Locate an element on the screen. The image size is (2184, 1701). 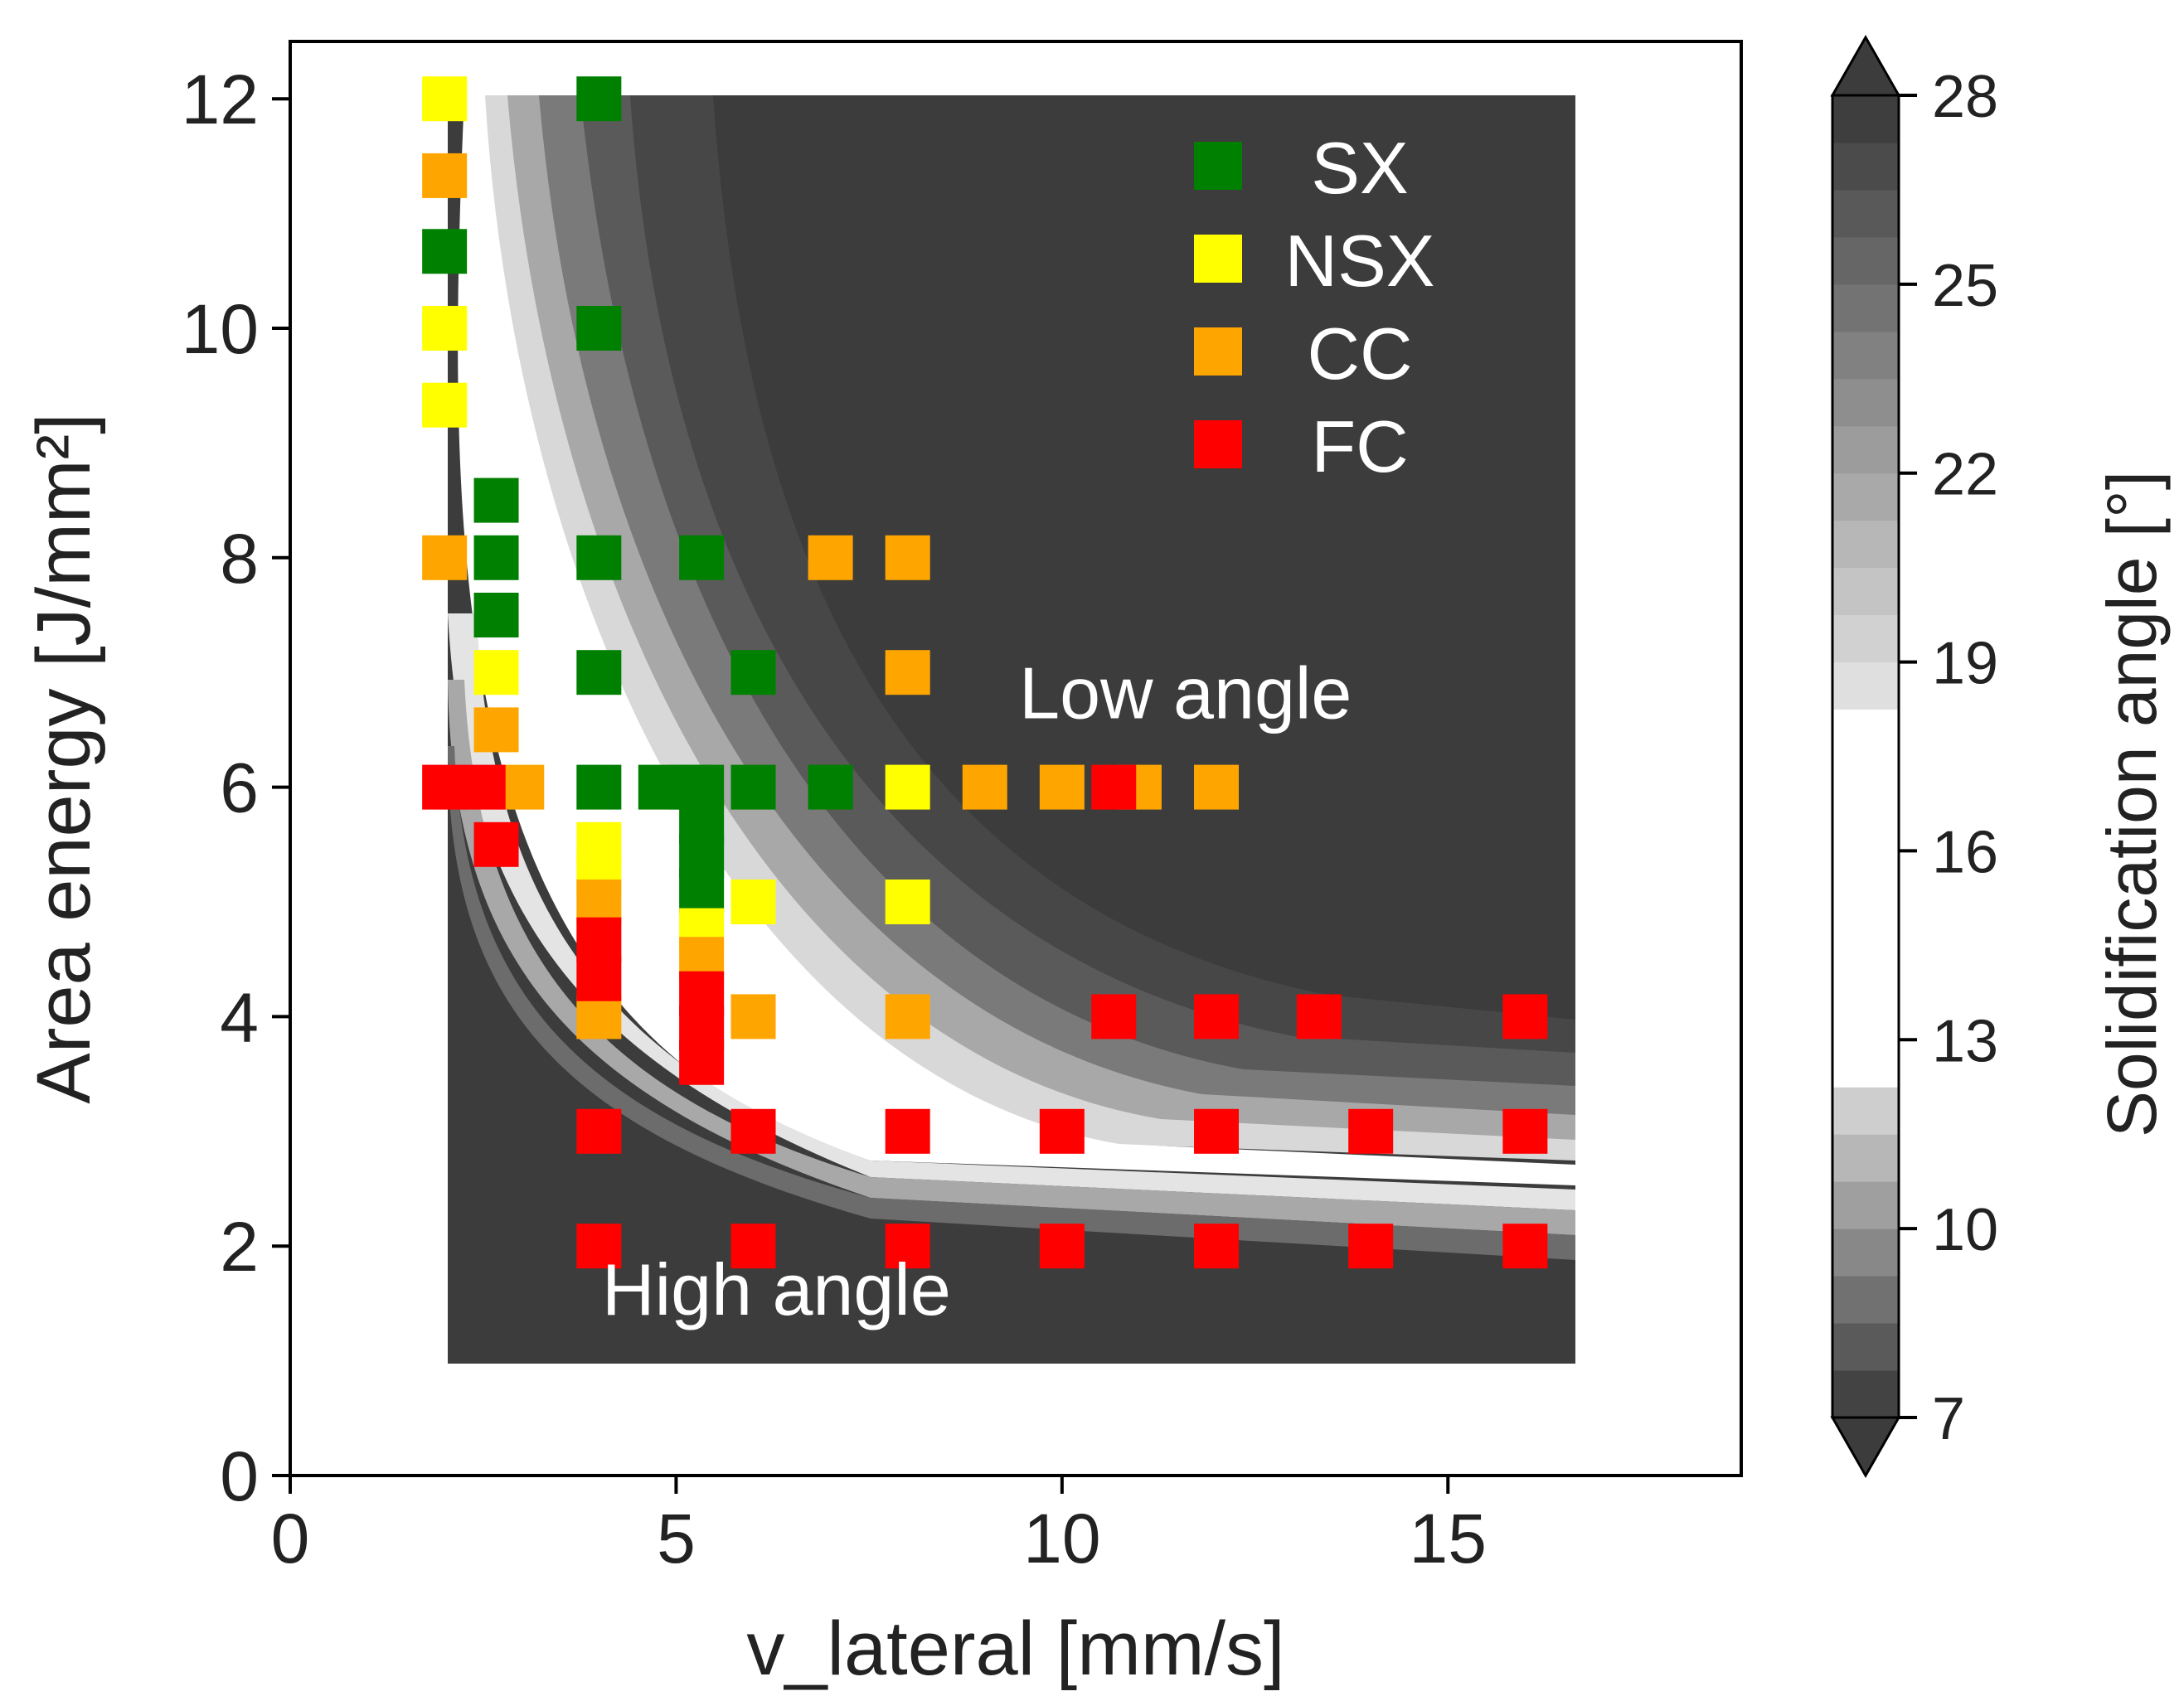
y-tick-label: 4 is located at coordinates (239, 1017).